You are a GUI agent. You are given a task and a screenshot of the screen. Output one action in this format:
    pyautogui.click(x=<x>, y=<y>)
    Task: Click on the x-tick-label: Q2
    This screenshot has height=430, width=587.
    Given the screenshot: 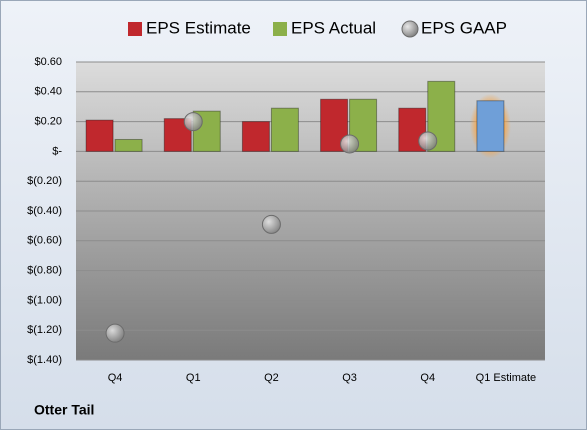 What is the action you would take?
    pyautogui.click(x=271, y=378)
    